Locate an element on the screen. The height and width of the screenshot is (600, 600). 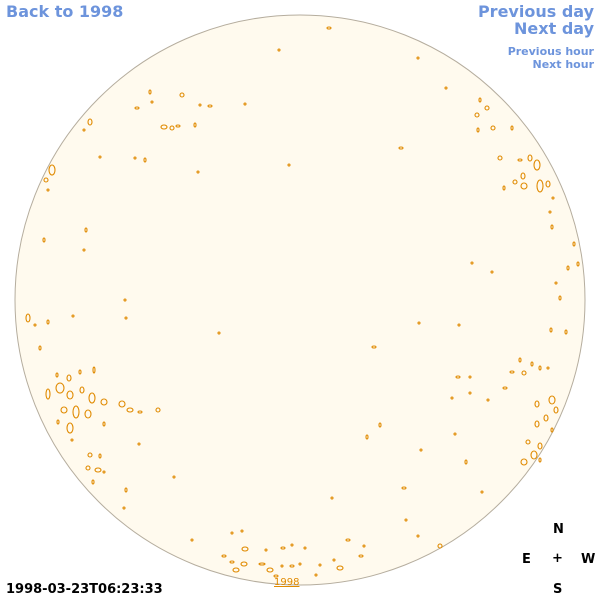
compass-center: + is located at coordinates (557, 558).